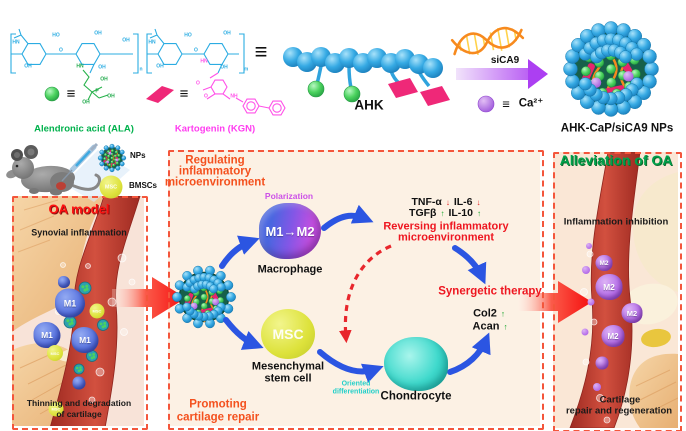  I want to click on bmsc-icon: MSC, so click(111, 187).